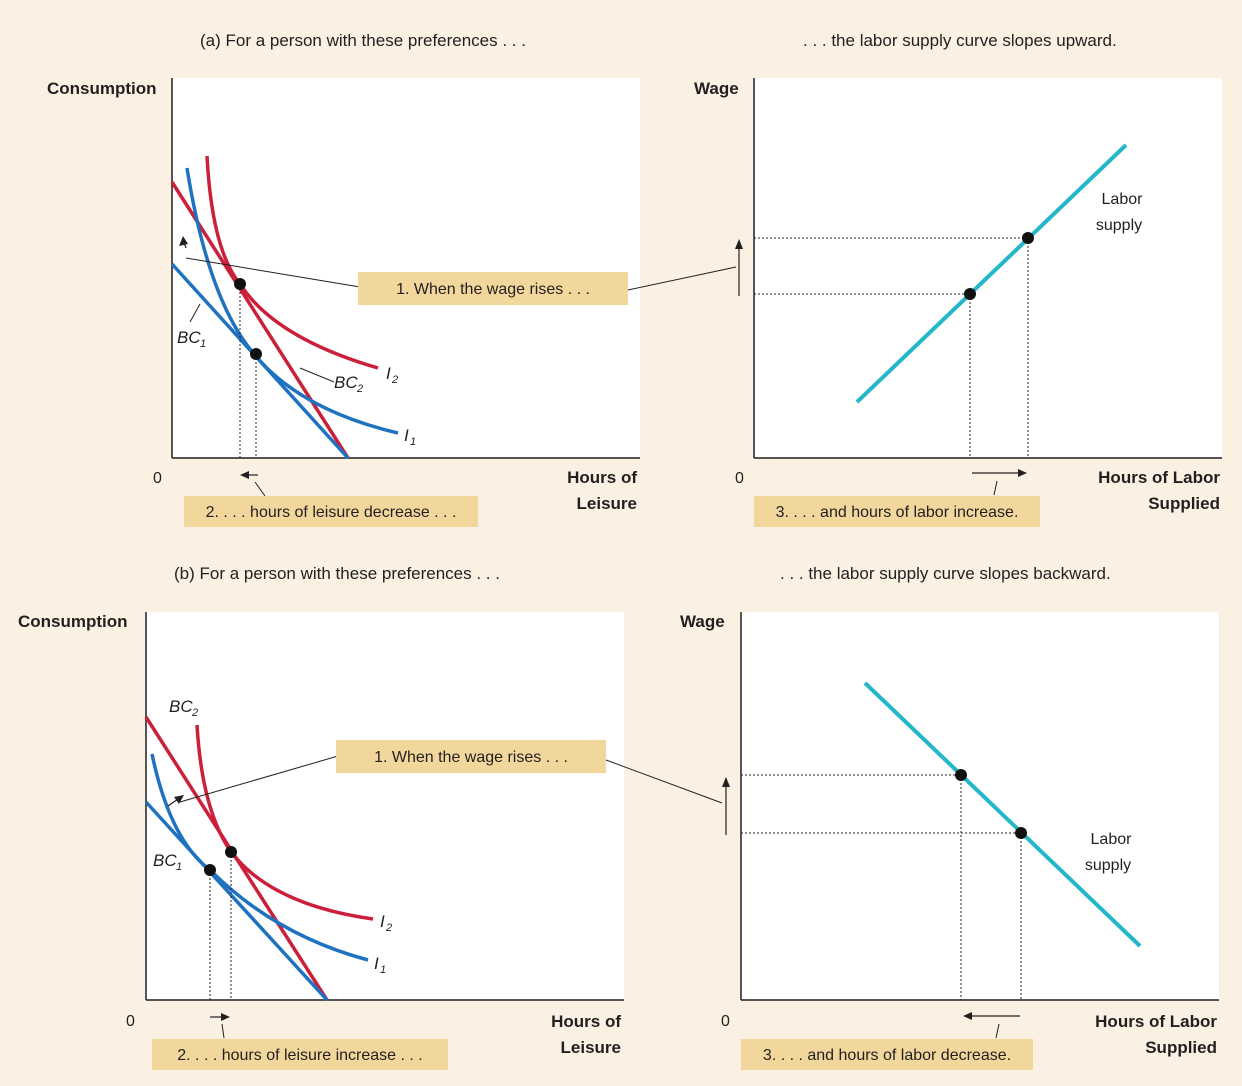  I want to click on panel-b-leisure-callout-box, so click(300, 1054).